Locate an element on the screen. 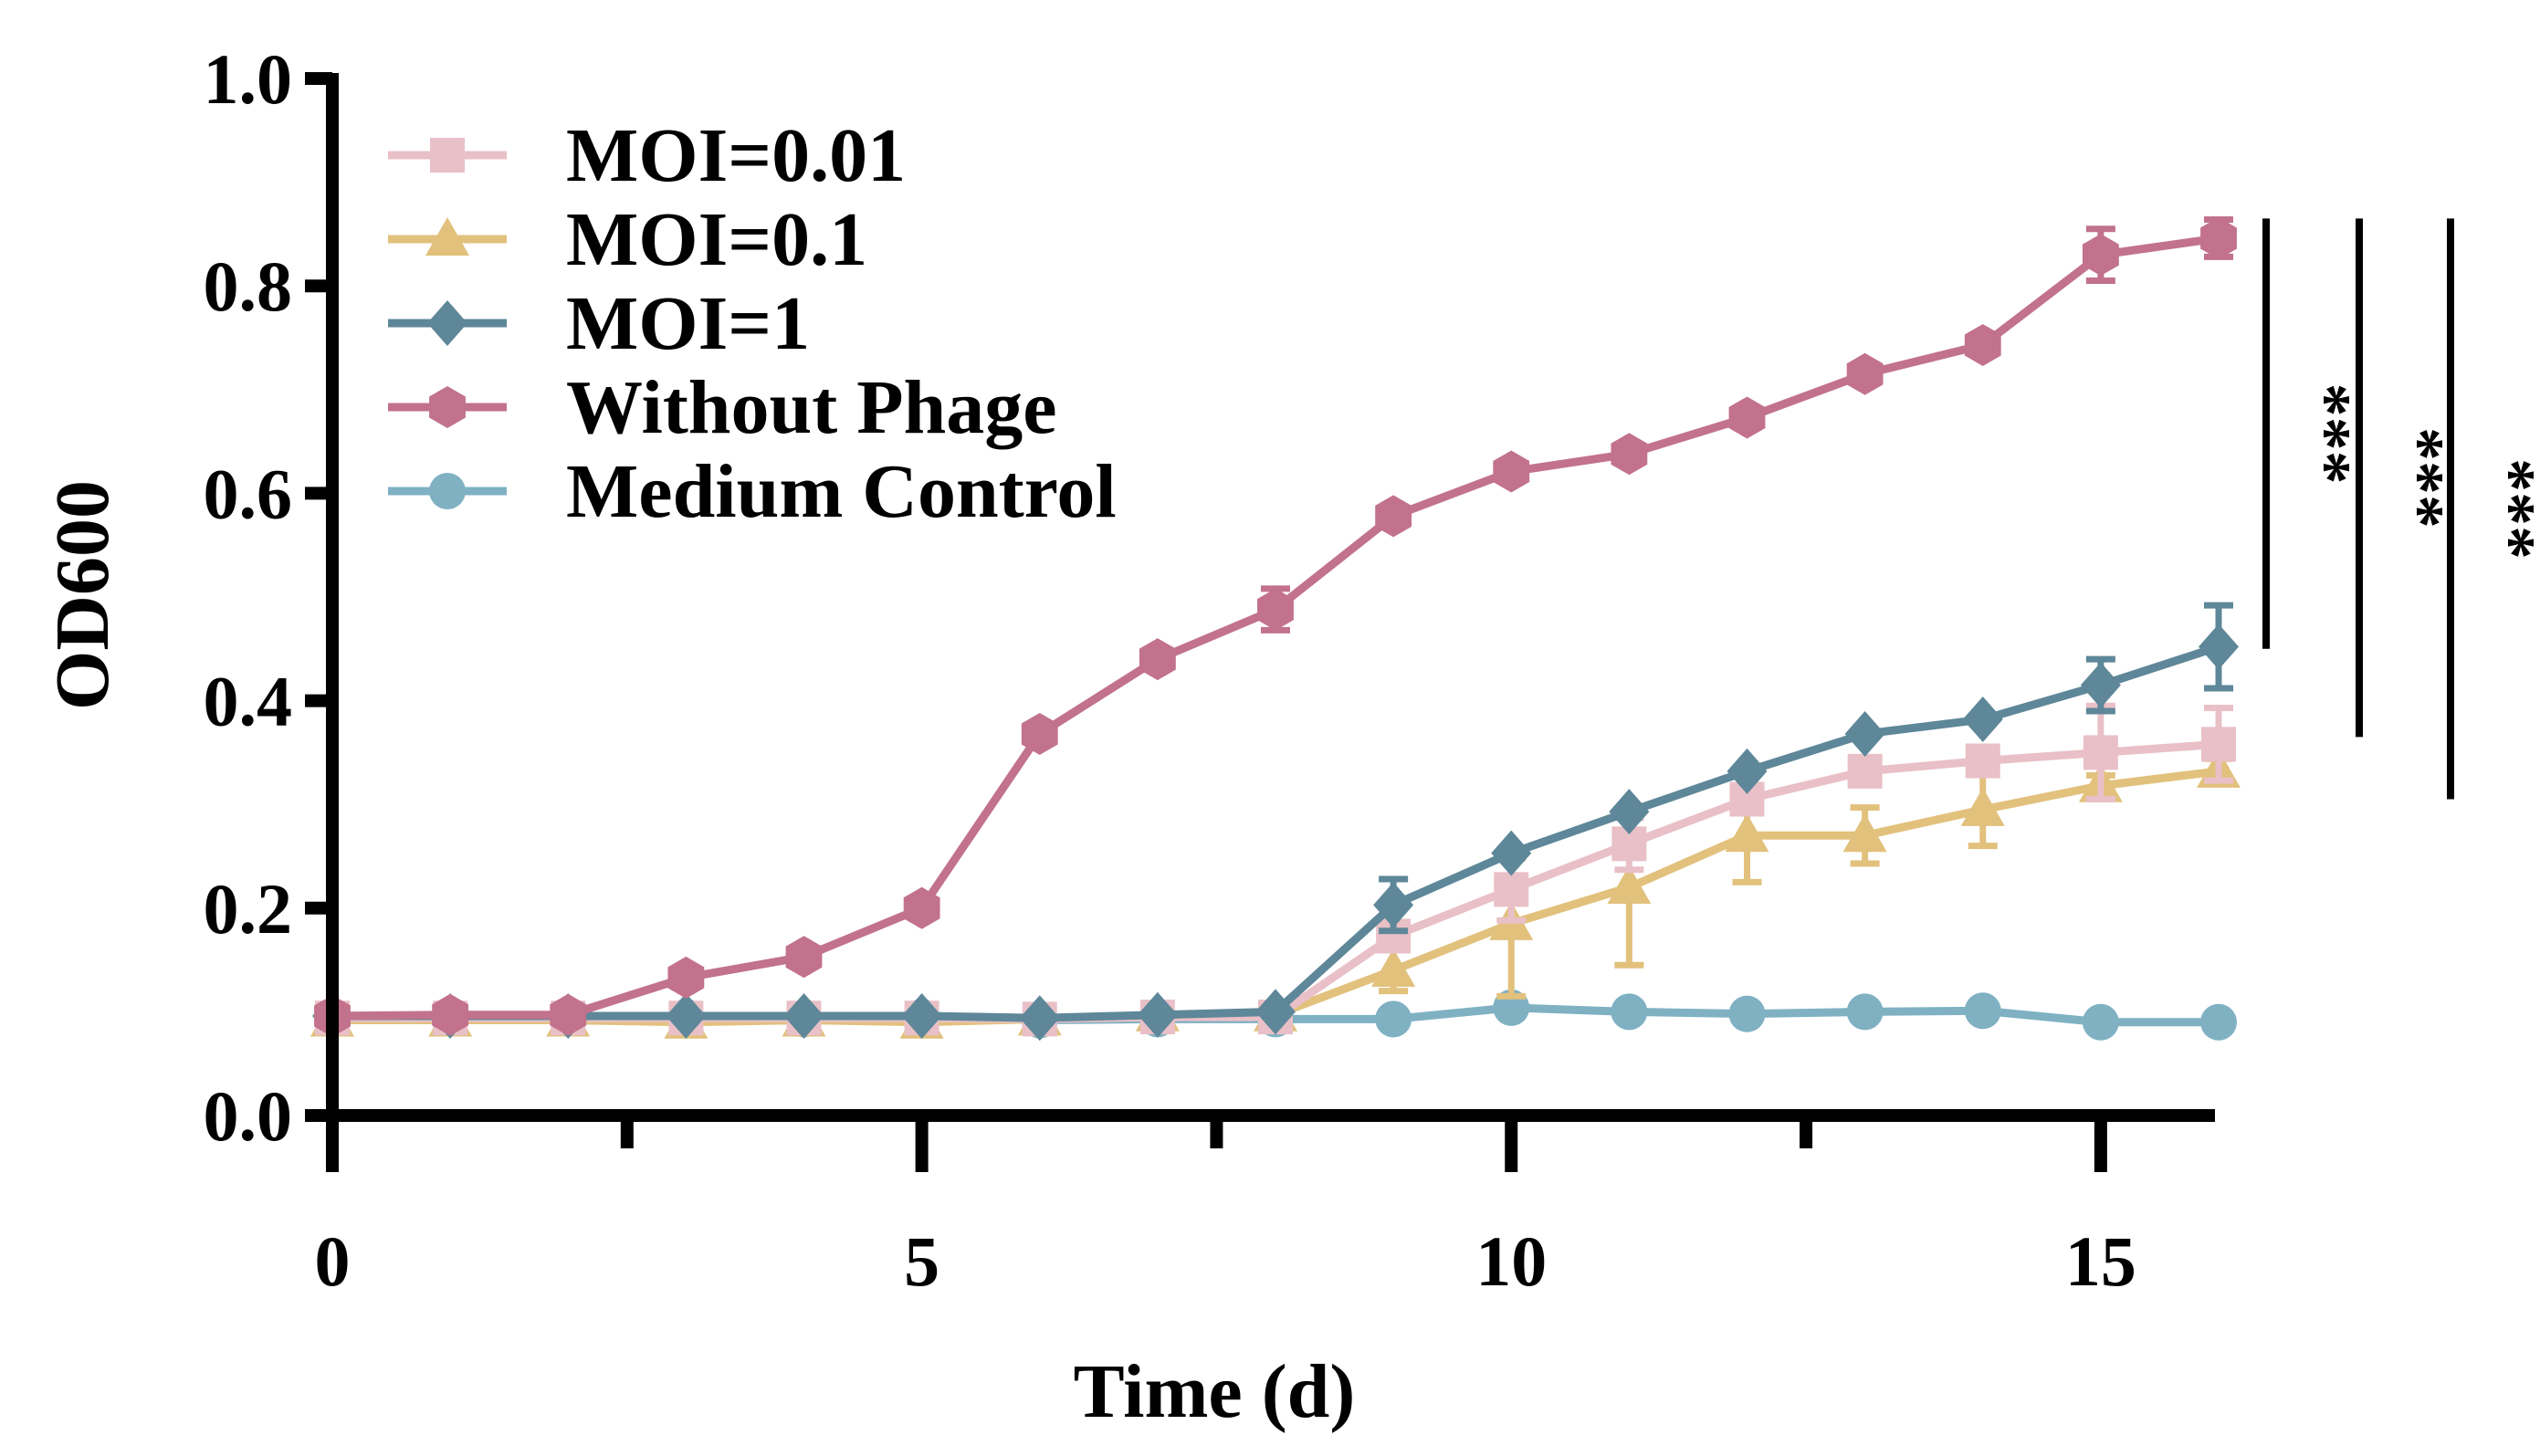 This screenshot has height=1456, width=2540. y-tick-label: 0.8 is located at coordinates (248, 286).